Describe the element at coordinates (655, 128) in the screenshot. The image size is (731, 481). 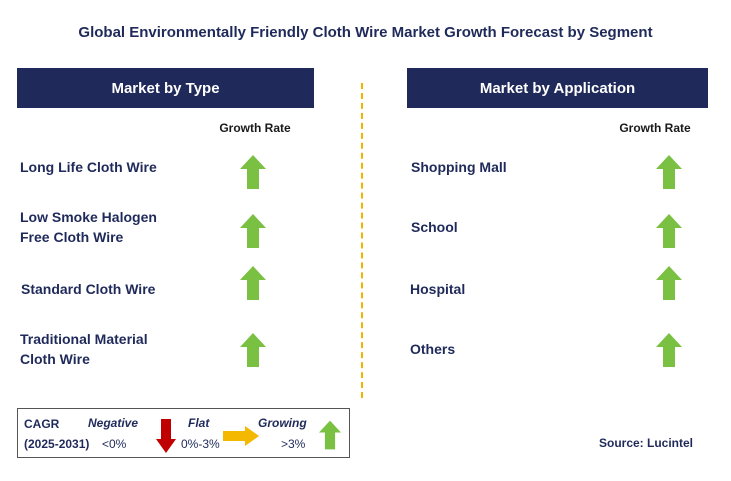
I see `application-growth-rate-header: Growth Rate` at that location.